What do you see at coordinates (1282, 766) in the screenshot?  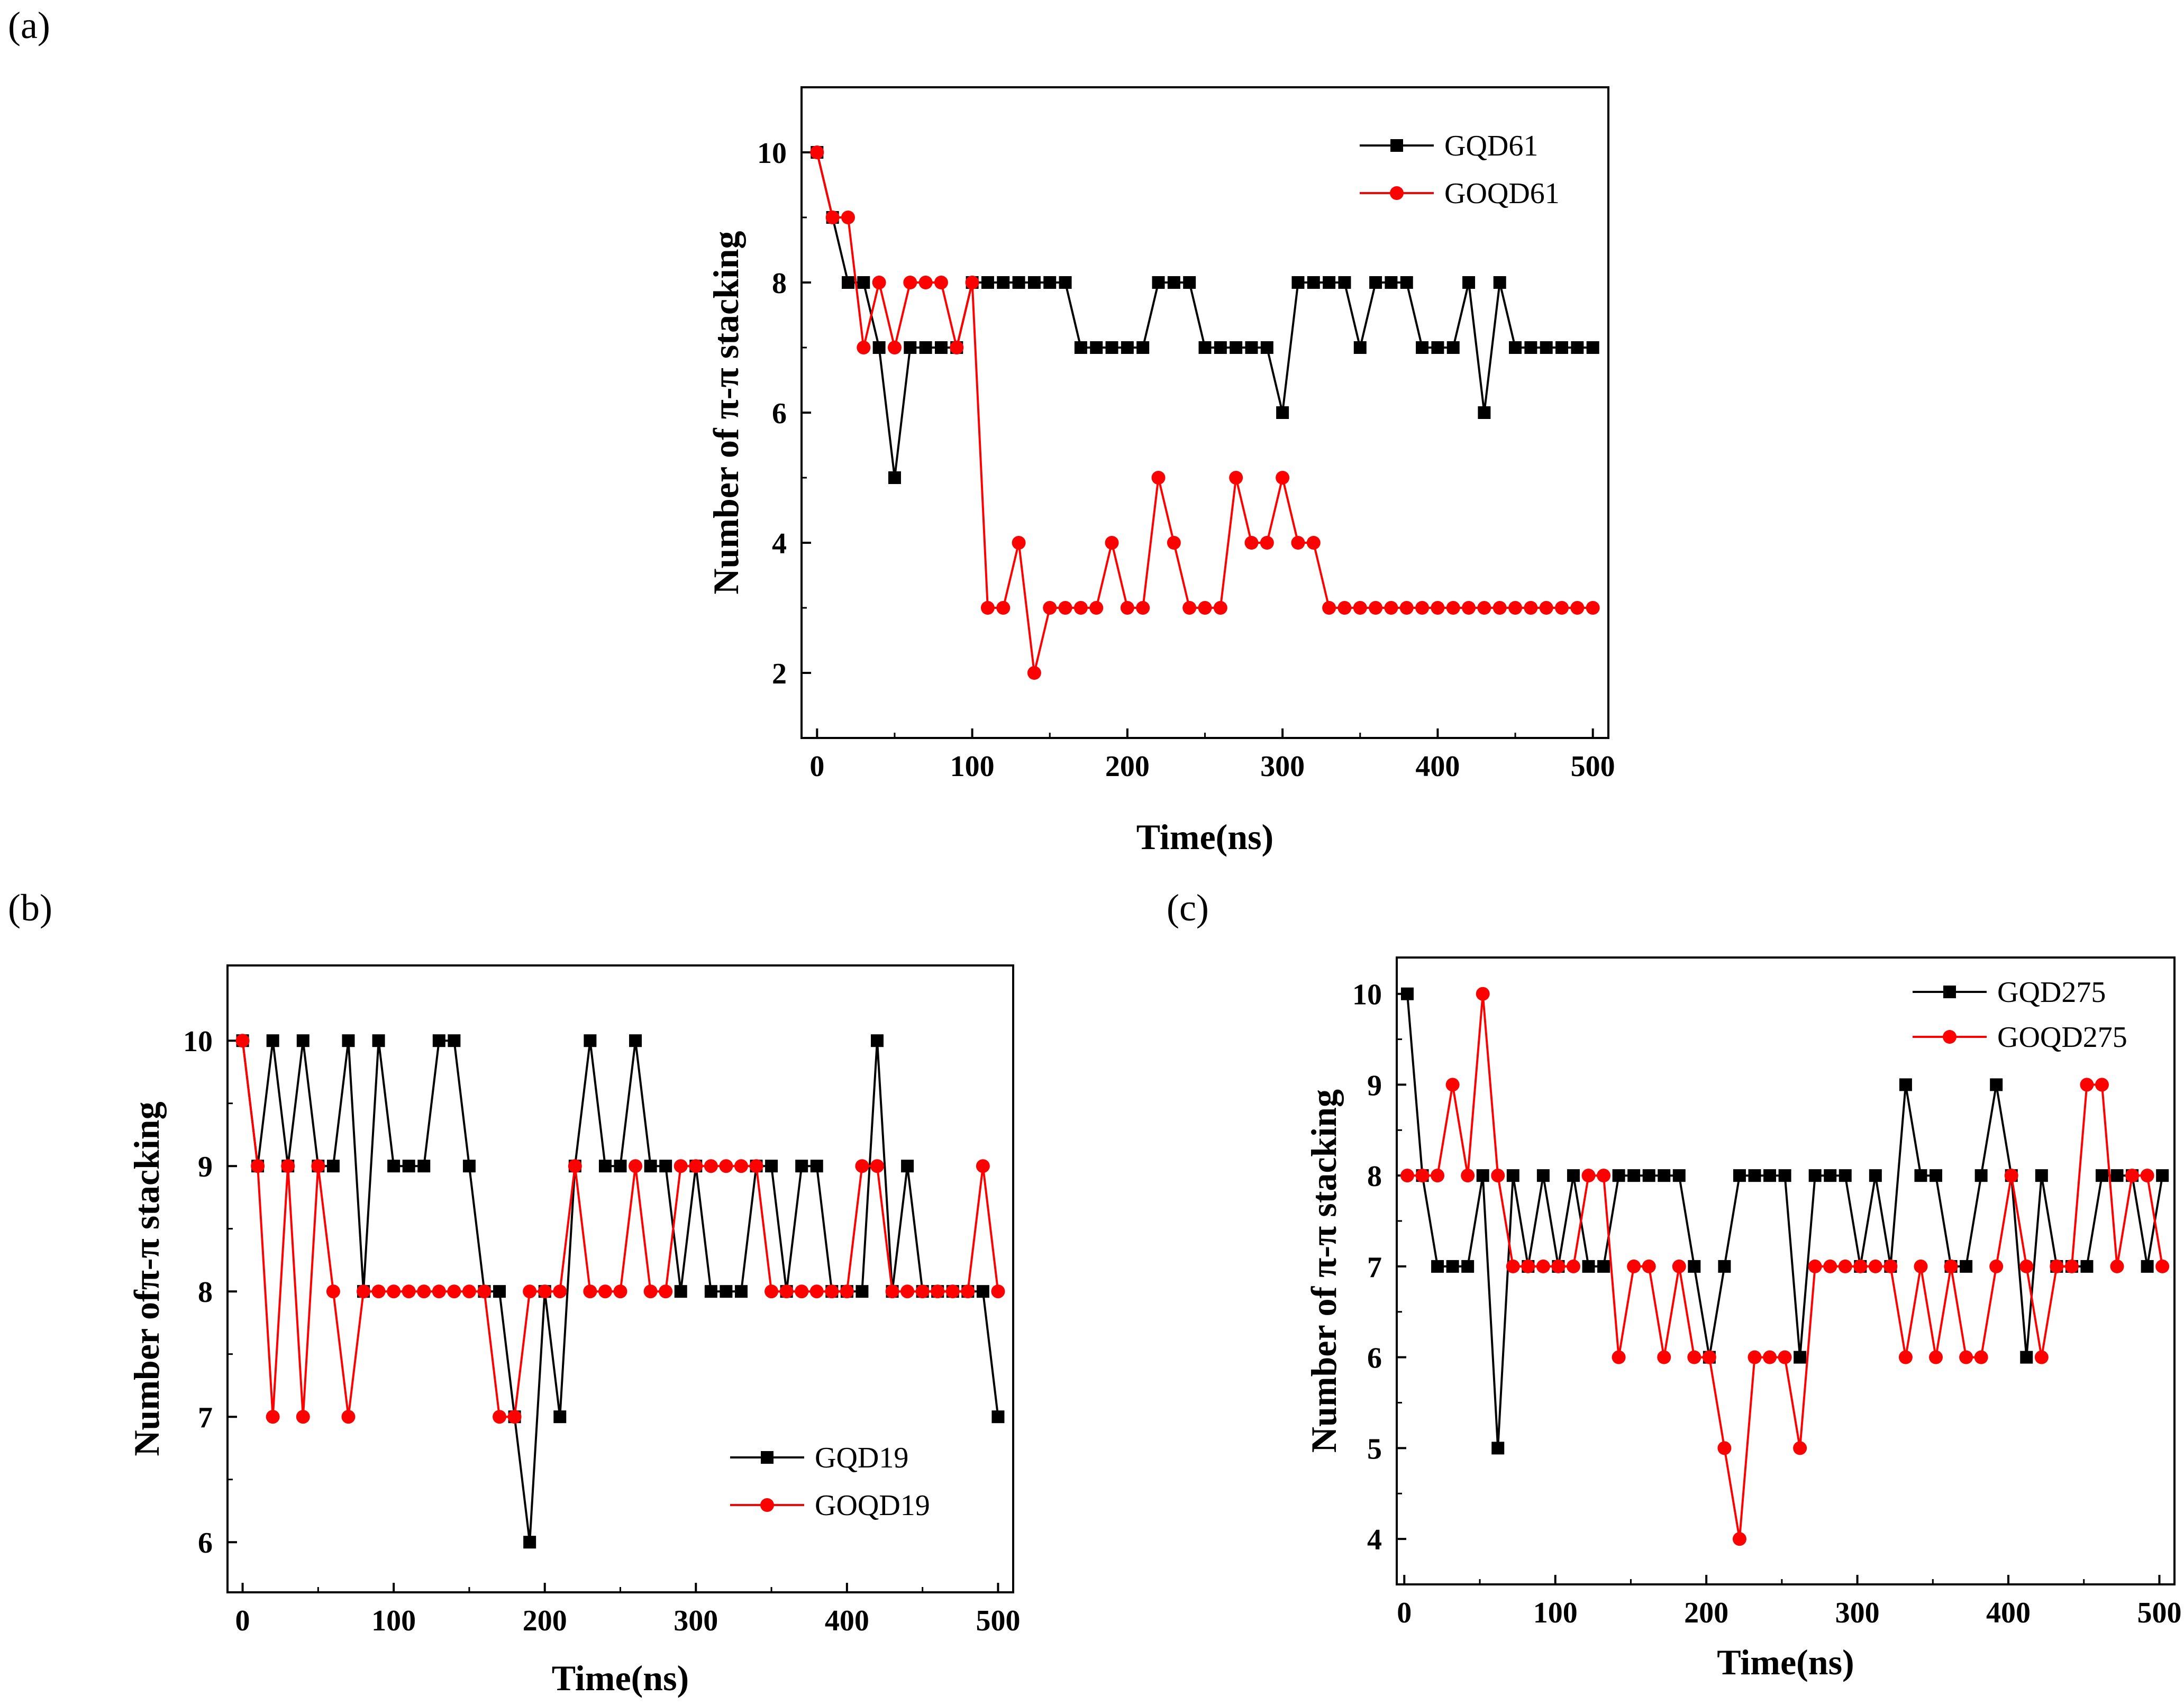 I see `x-tick-label: 300` at bounding box center [1282, 766].